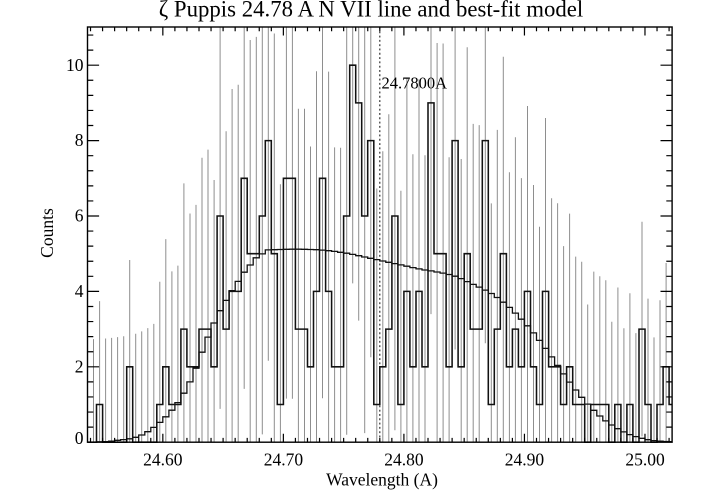 Image resolution: width=701 pixels, height=499 pixels. I want to click on svg-text: 4, so click(79, 291).